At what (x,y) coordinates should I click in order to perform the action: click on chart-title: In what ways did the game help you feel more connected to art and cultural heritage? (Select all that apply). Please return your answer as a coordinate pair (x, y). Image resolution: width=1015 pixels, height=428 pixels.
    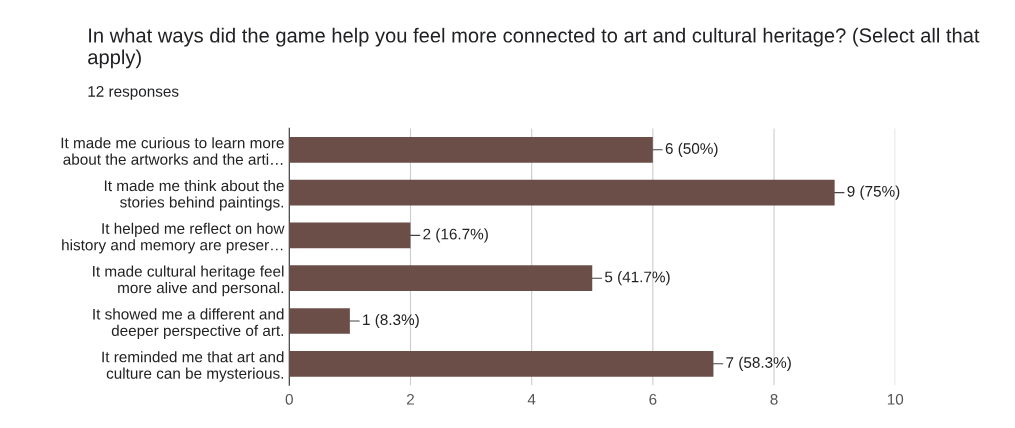
    Looking at the image, I should click on (534, 48).